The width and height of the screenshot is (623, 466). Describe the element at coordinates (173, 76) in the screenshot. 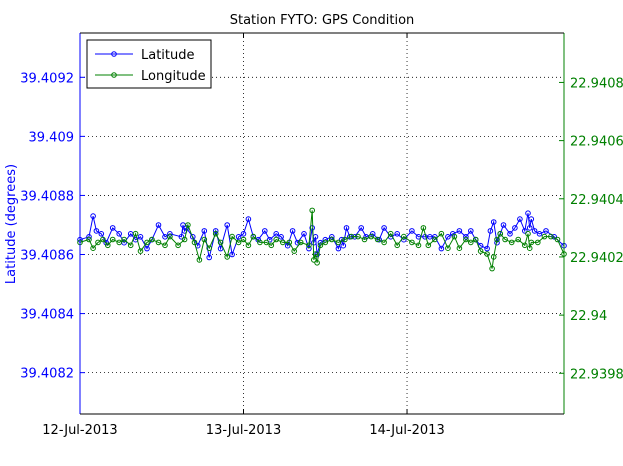

I see `legend-label: Longitude` at that location.